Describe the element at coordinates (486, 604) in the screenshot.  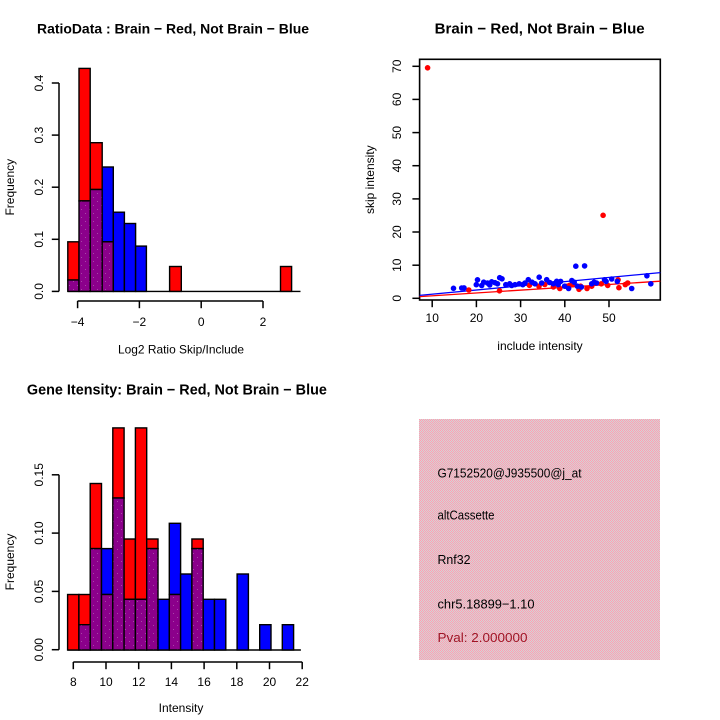
I see `svg-text: chr5.18899−1.10` at that location.